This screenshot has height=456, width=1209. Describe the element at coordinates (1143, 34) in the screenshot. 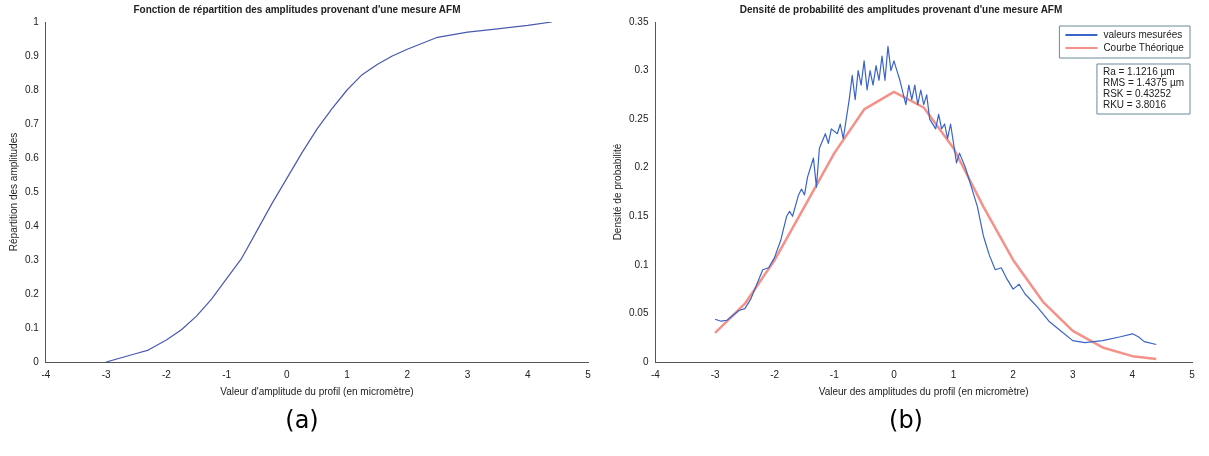

I see `legend-label: valeurs mesurées` at that location.